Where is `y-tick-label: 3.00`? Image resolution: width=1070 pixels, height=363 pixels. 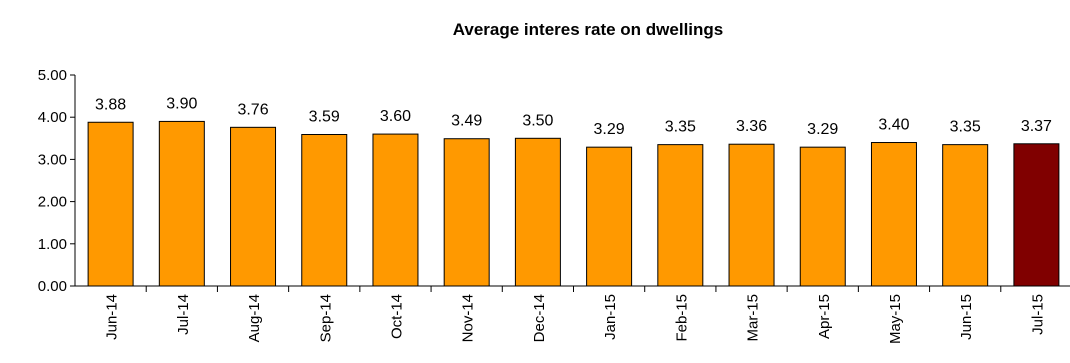
y-tick-label: 3.00 is located at coordinates (52, 159).